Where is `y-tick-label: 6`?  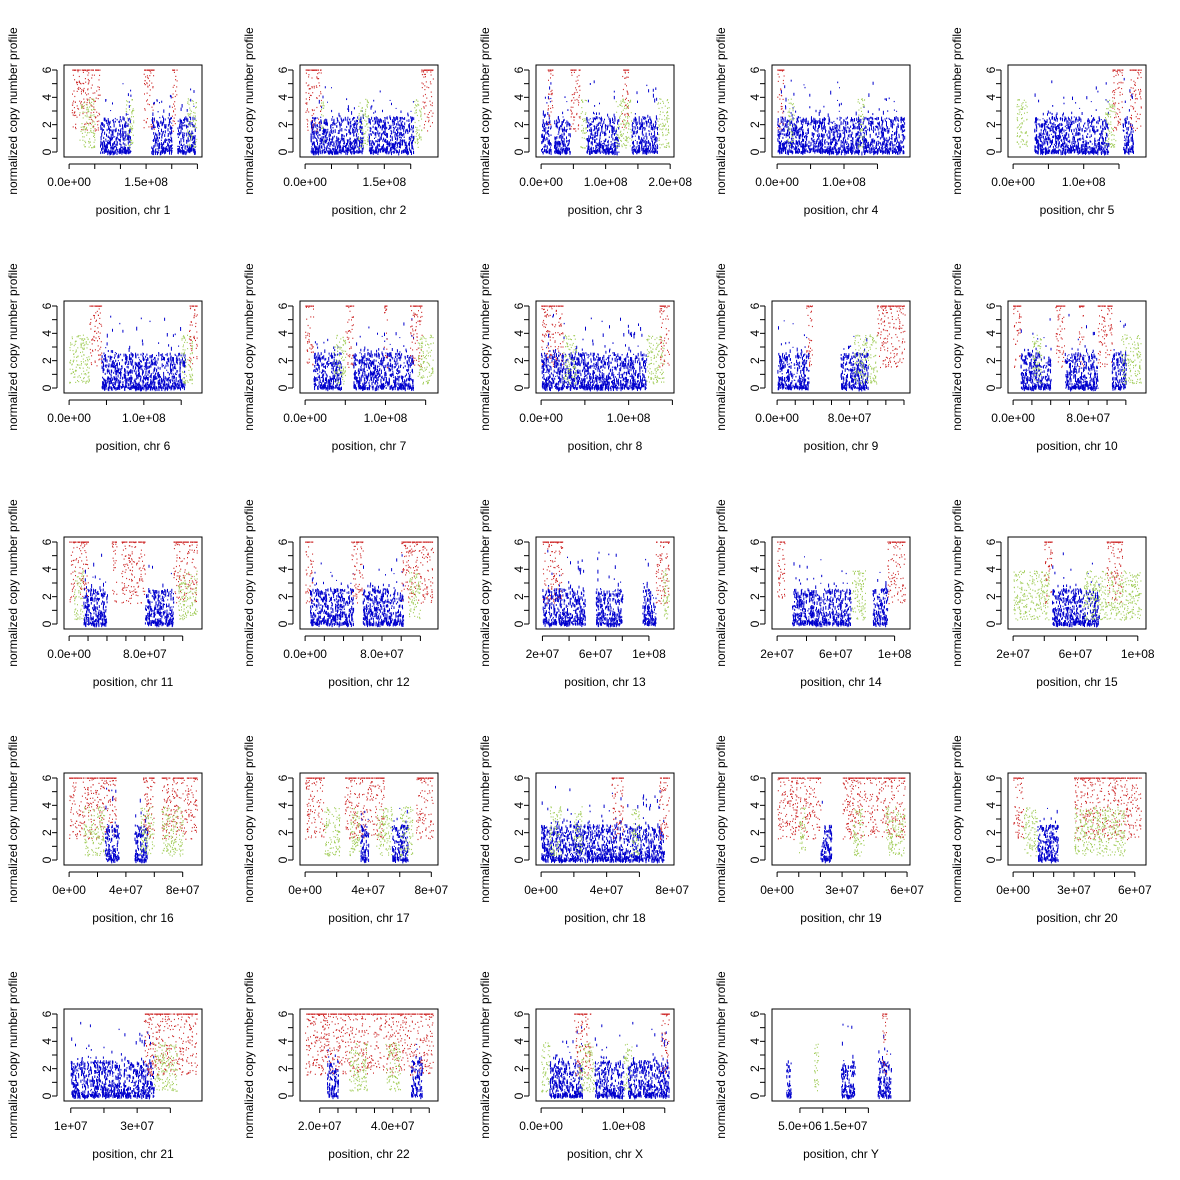
y-tick-label: 6 is located at coordinates (519, 69).